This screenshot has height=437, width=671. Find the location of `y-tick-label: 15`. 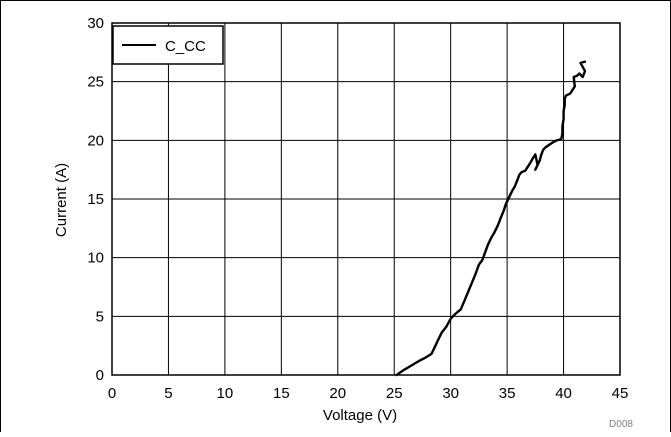

y-tick-label: 15 is located at coordinates (95, 199).